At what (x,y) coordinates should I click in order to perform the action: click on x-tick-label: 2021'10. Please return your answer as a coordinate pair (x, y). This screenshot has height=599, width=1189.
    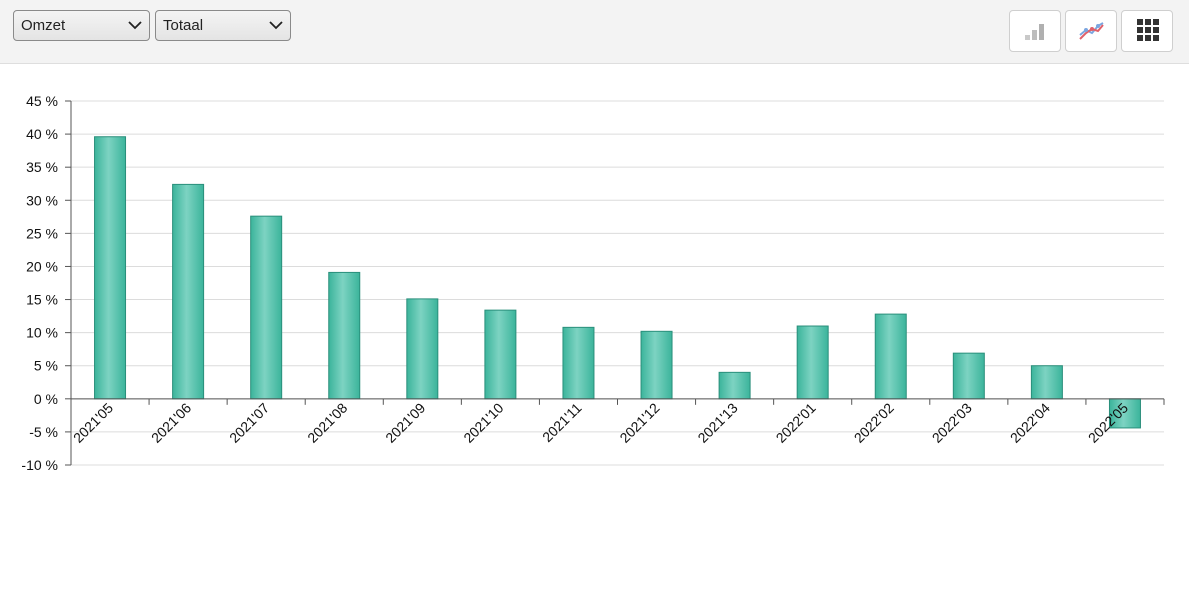
    Looking at the image, I should click on (483, 422).